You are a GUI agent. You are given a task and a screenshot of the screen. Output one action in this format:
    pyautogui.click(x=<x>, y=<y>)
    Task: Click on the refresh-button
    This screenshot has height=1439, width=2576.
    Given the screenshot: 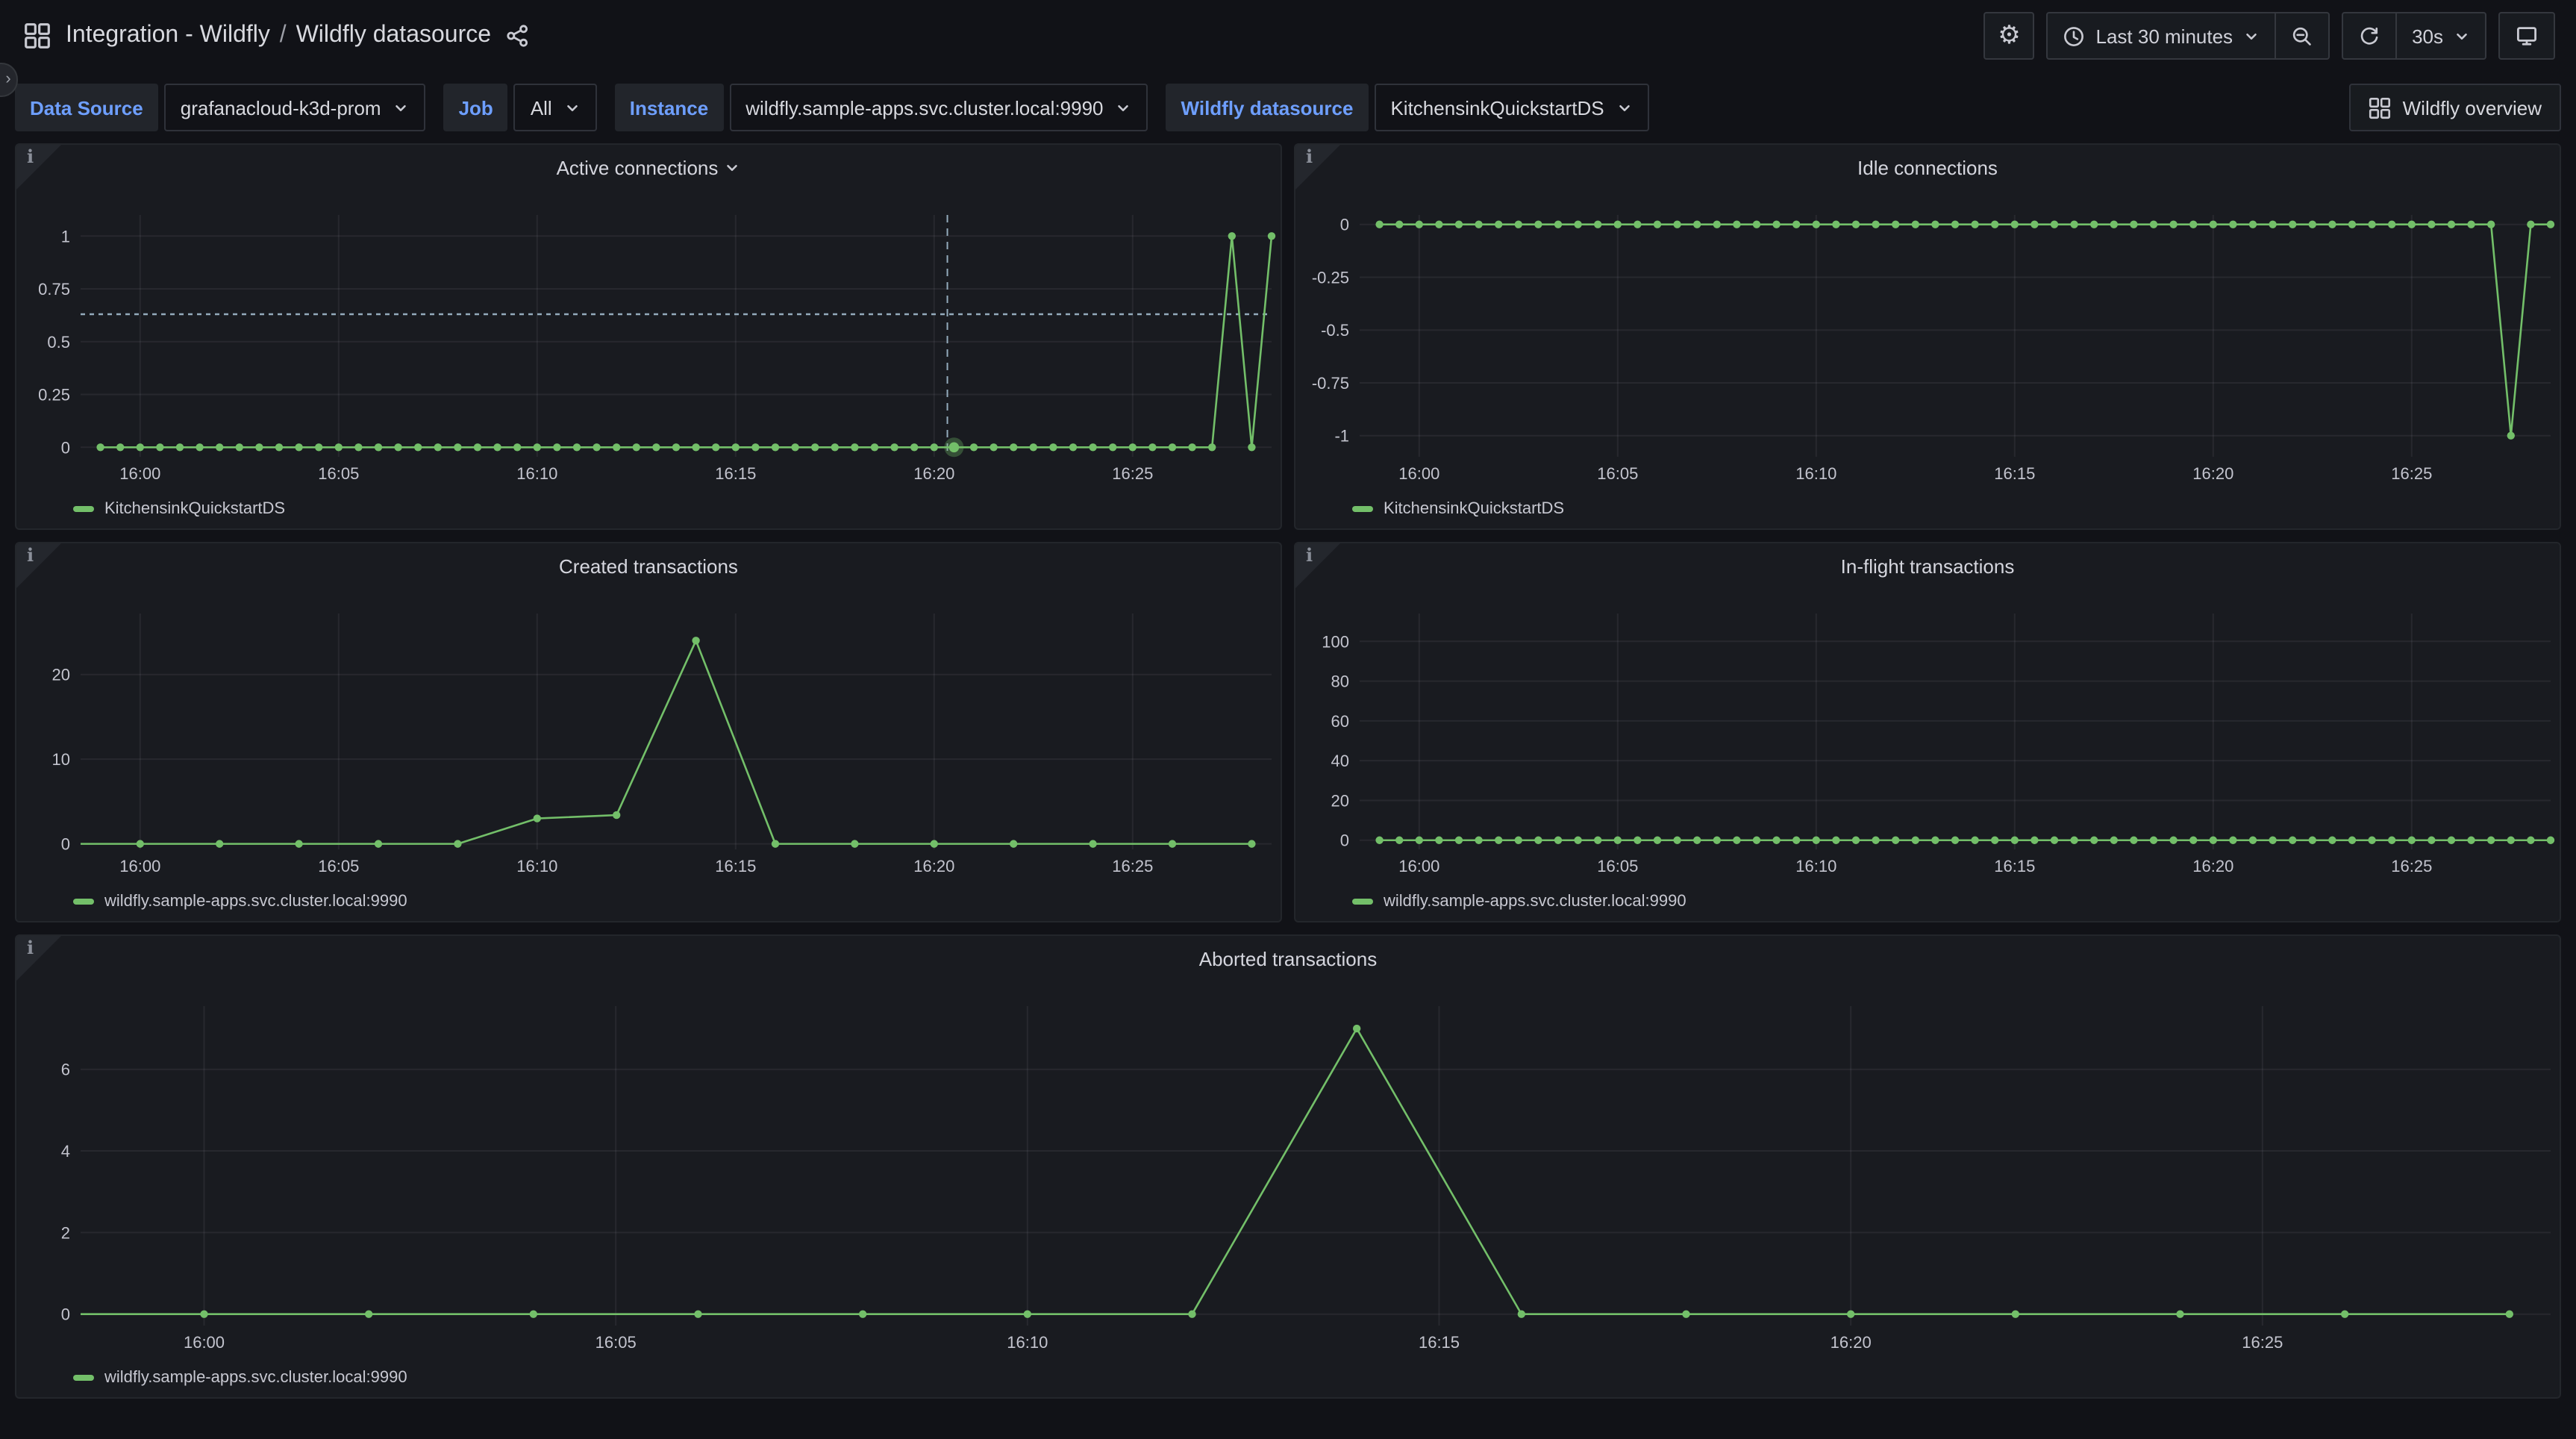 What is the action you would take?
    pyautogui.click(x=2369, y=35)
    